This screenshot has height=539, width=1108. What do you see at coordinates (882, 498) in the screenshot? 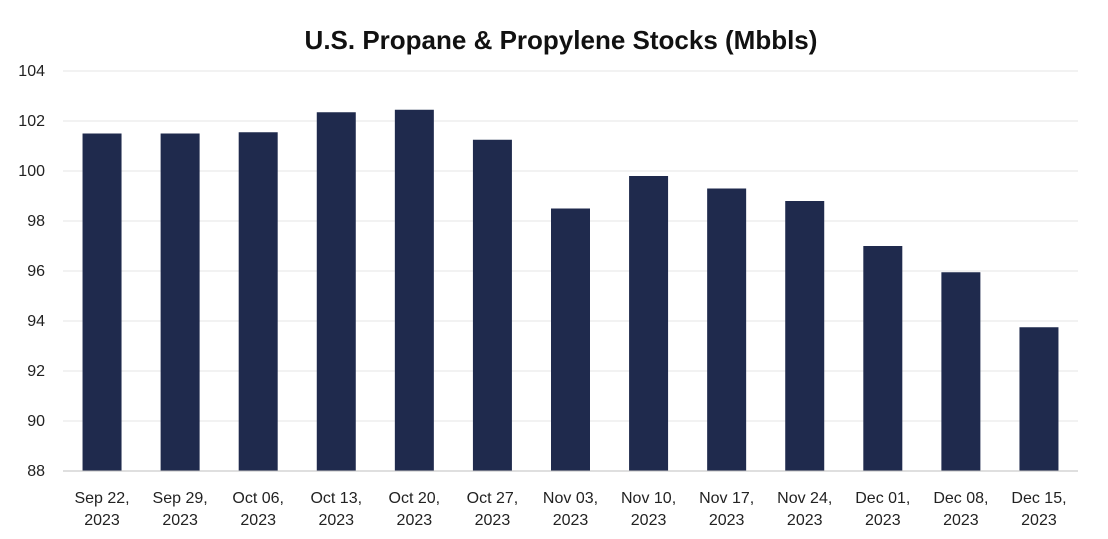
I see `x-tick-label-date: Dec 01,` at bounding box center [882, 498].